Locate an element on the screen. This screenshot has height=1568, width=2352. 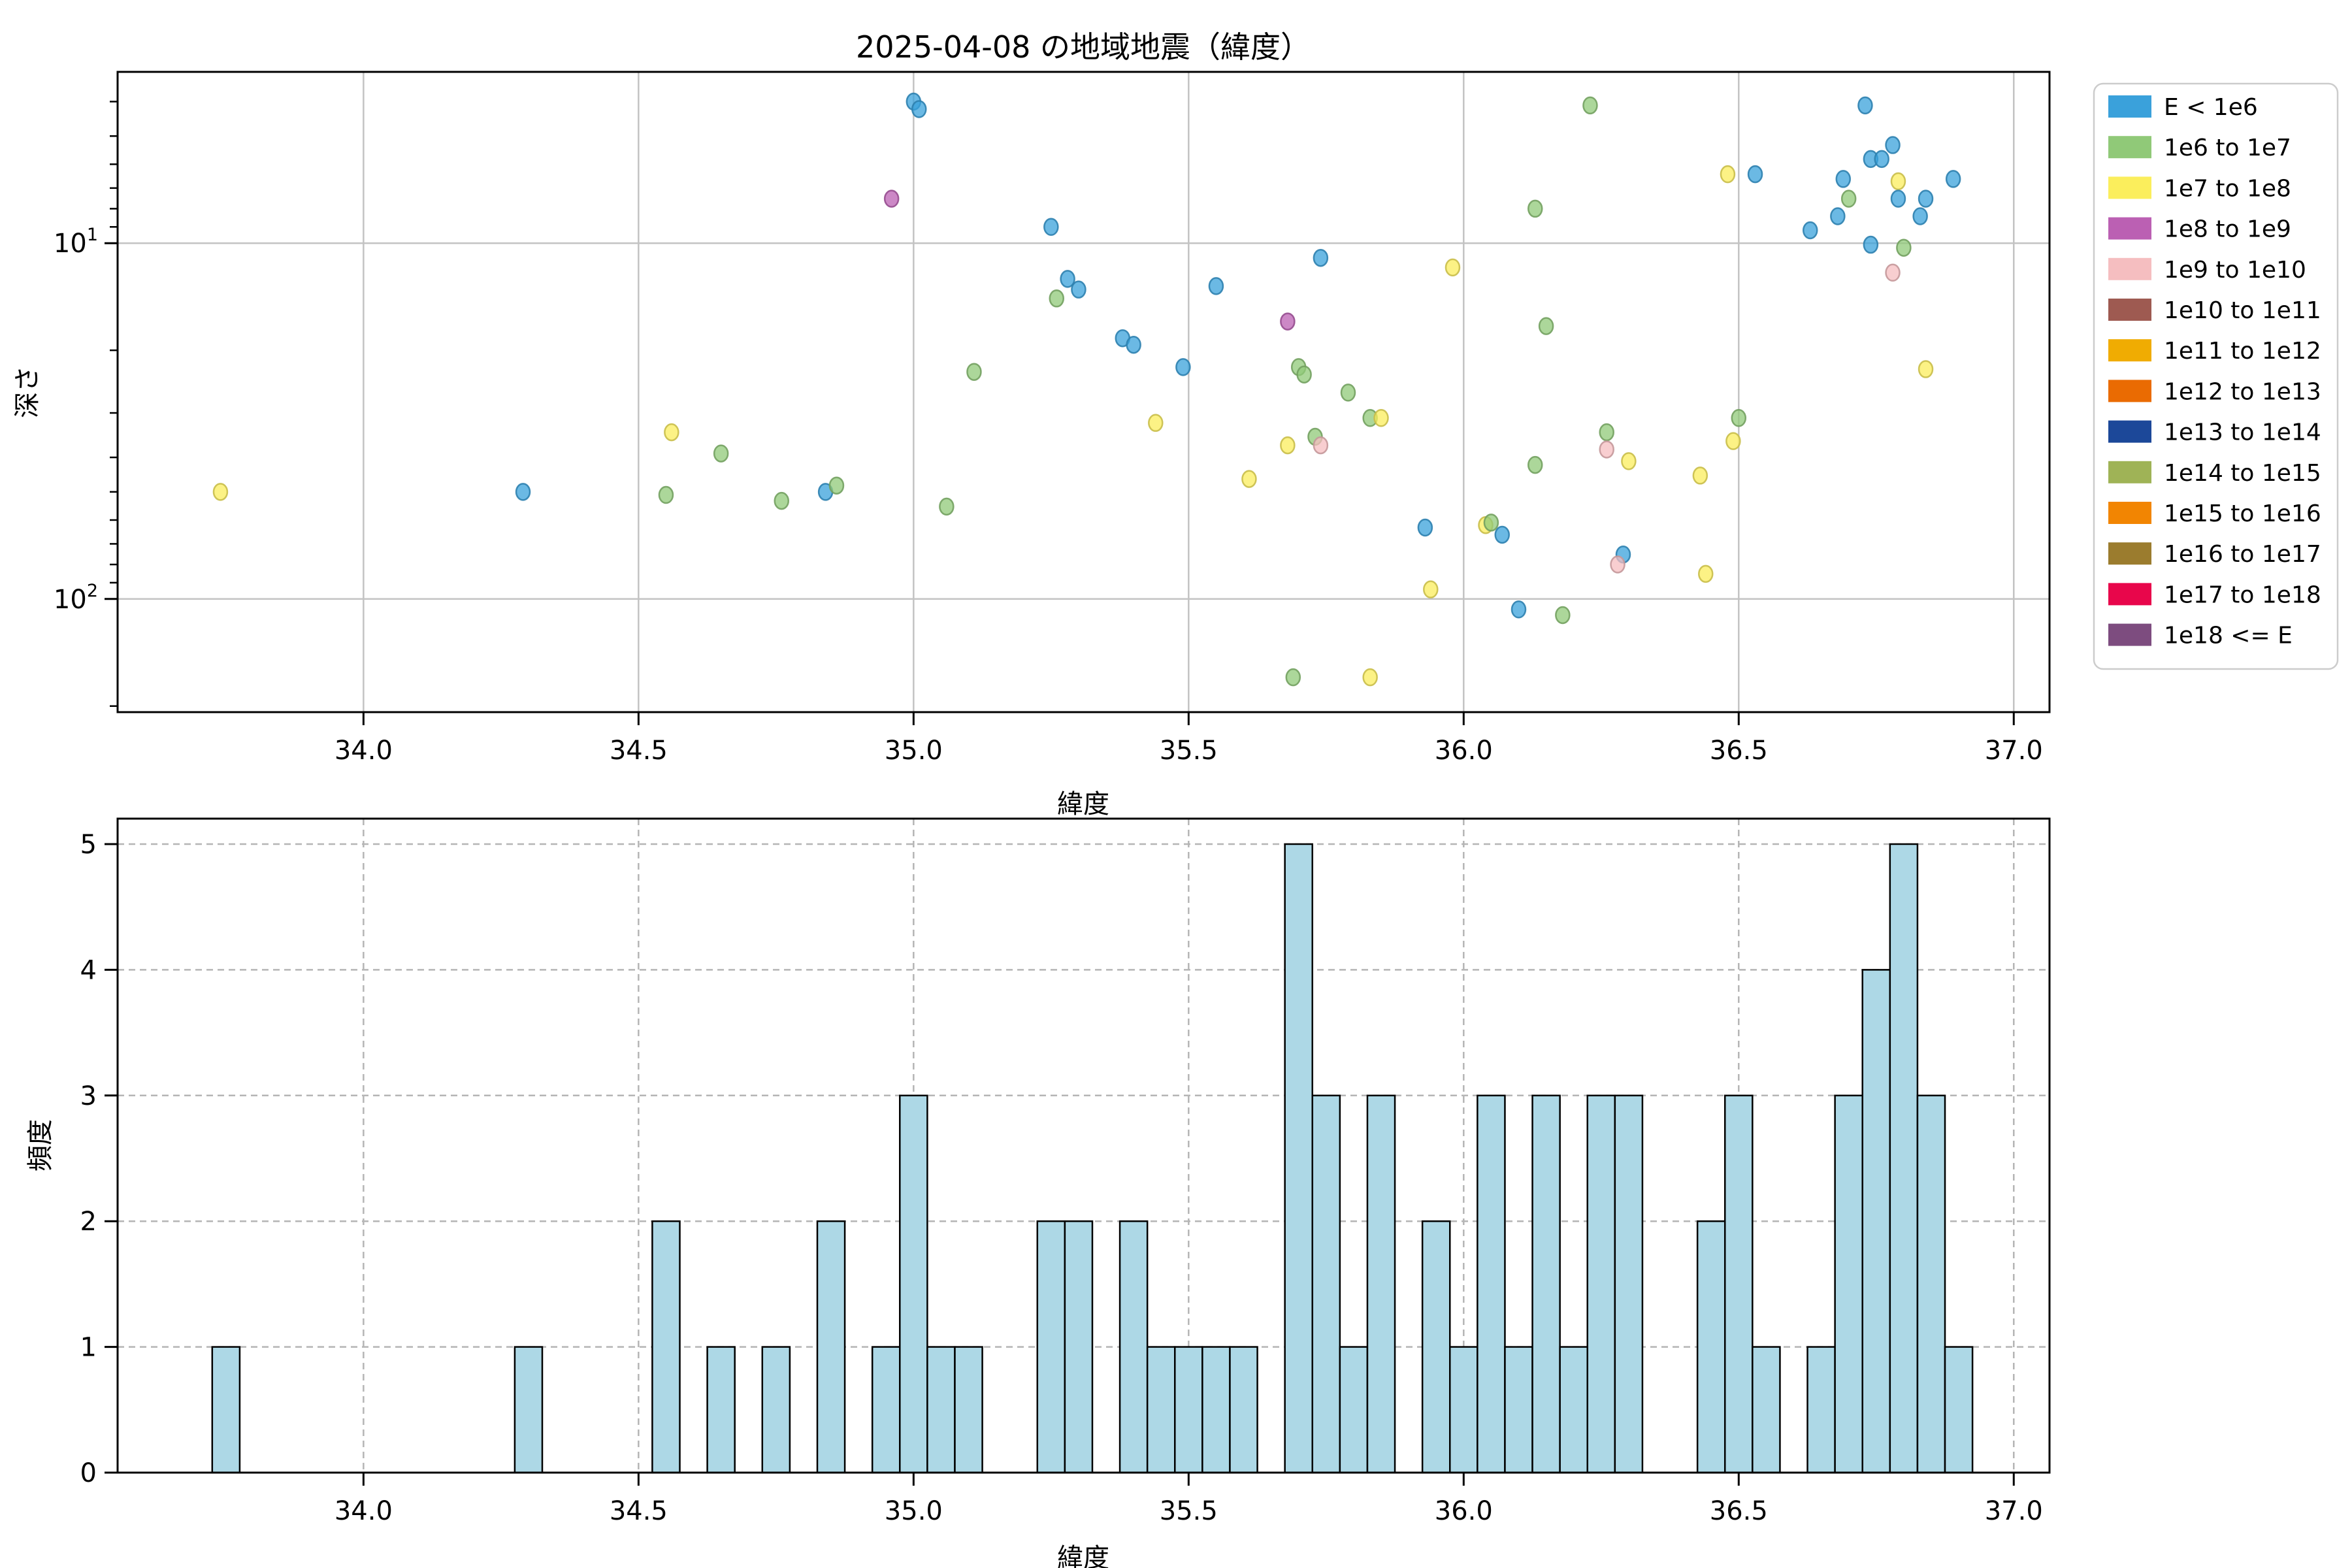
legend-entry: 1e6 to 1e7 is located at coordinates (2199, 148).